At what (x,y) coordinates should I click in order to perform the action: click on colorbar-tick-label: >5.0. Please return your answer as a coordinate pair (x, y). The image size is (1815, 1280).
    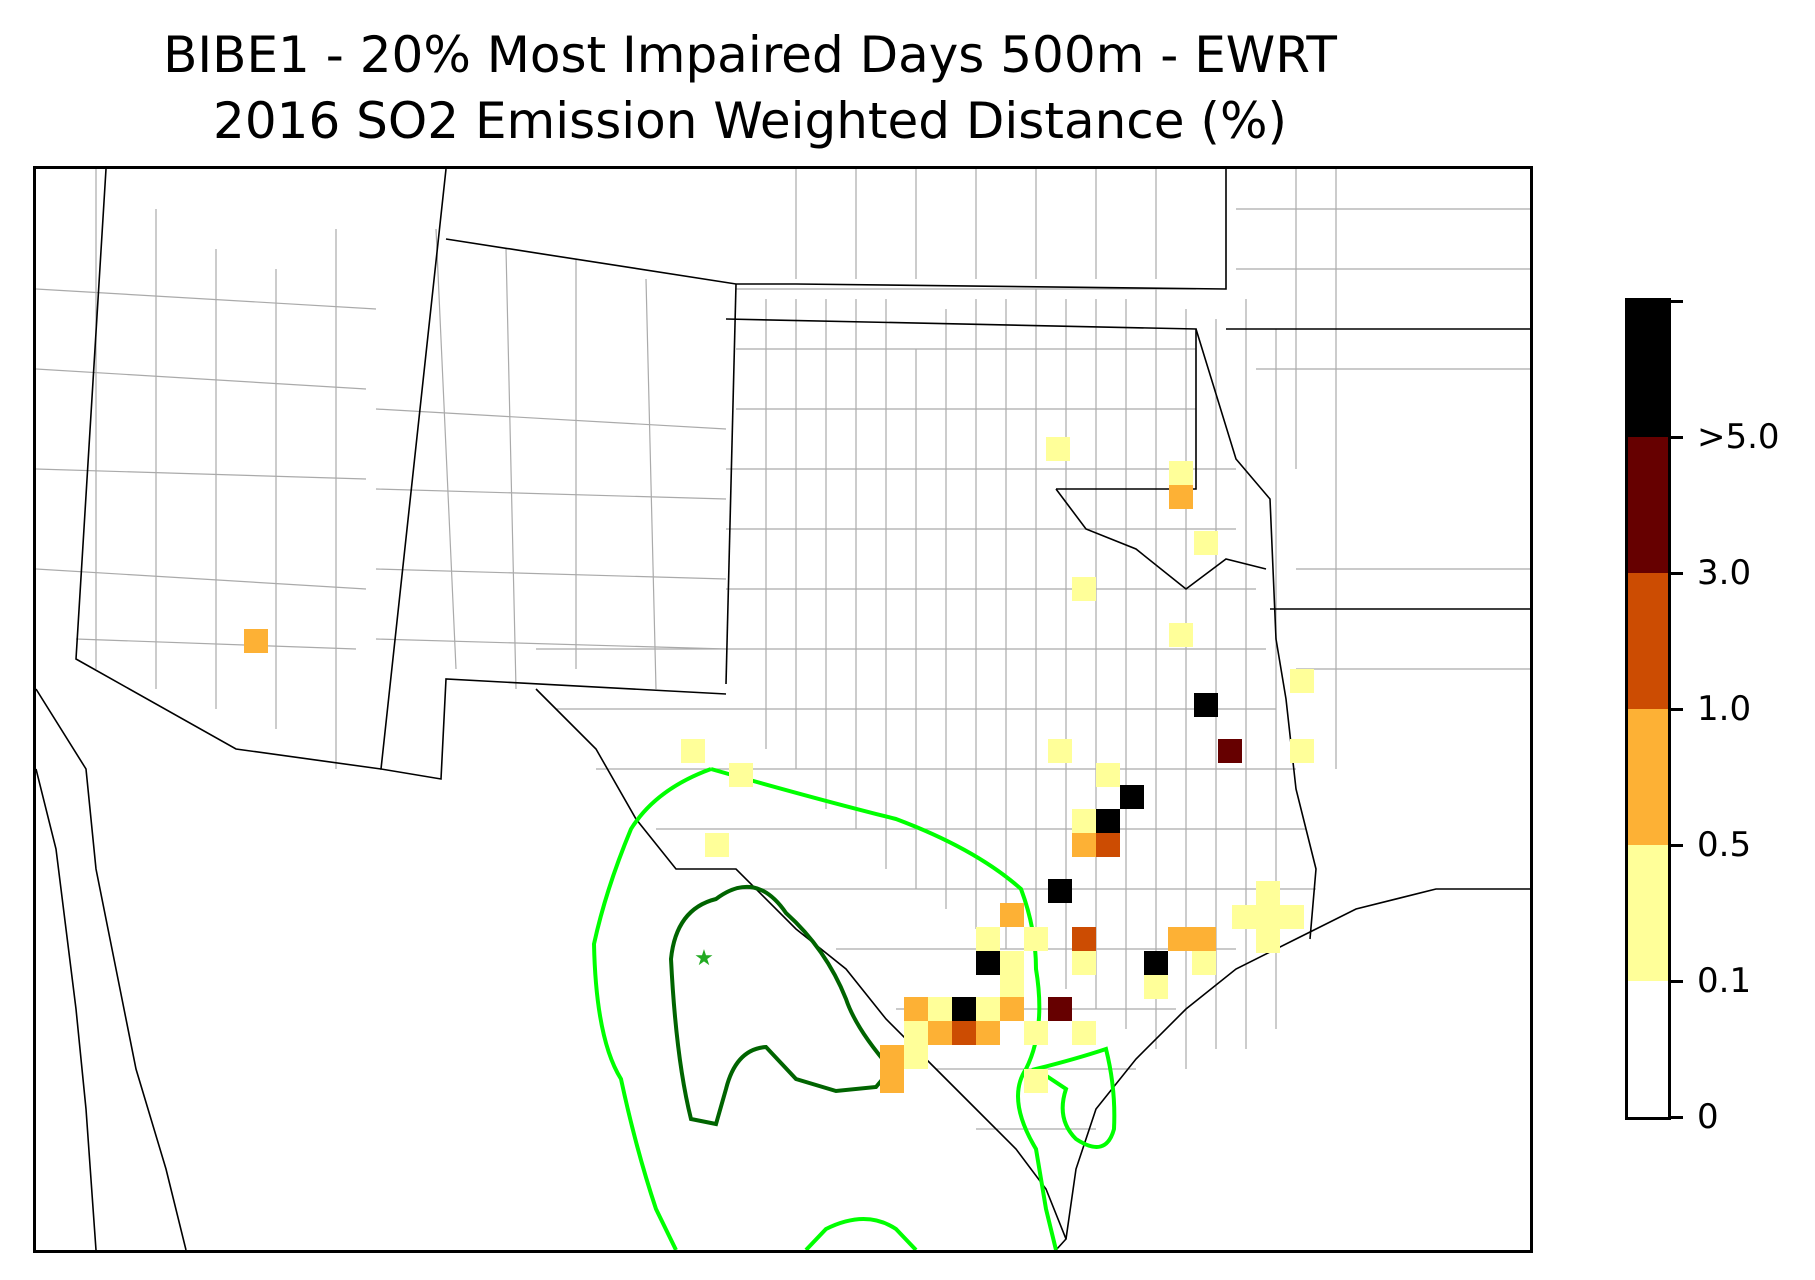
    Looking at the image, I should click on (1738, 437).